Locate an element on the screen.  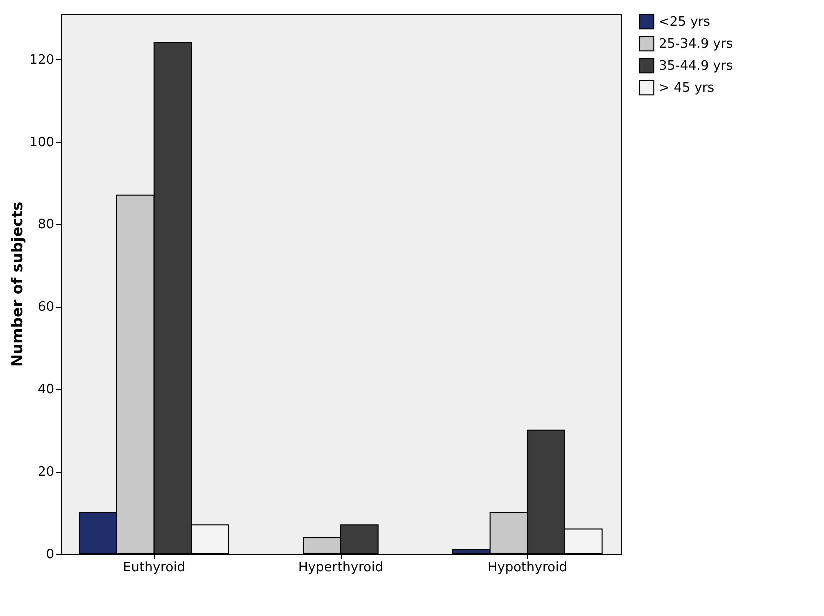
legend-label: > 45 yrs is located at coordinates (687, 88).